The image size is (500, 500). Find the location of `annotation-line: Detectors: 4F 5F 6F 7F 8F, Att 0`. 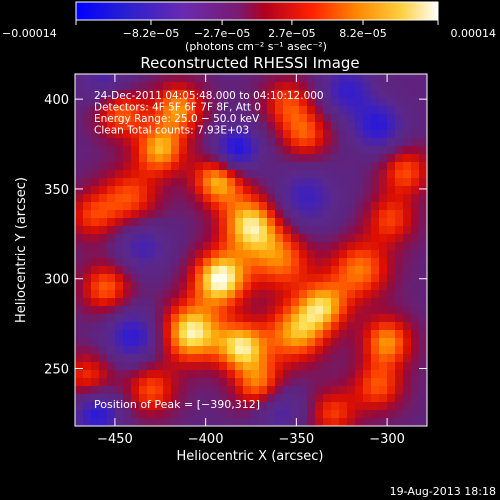

annotation-line: Detectors: 4F 5F 6F 7F 8F, Att 0 is located at coordinates (177, 108).